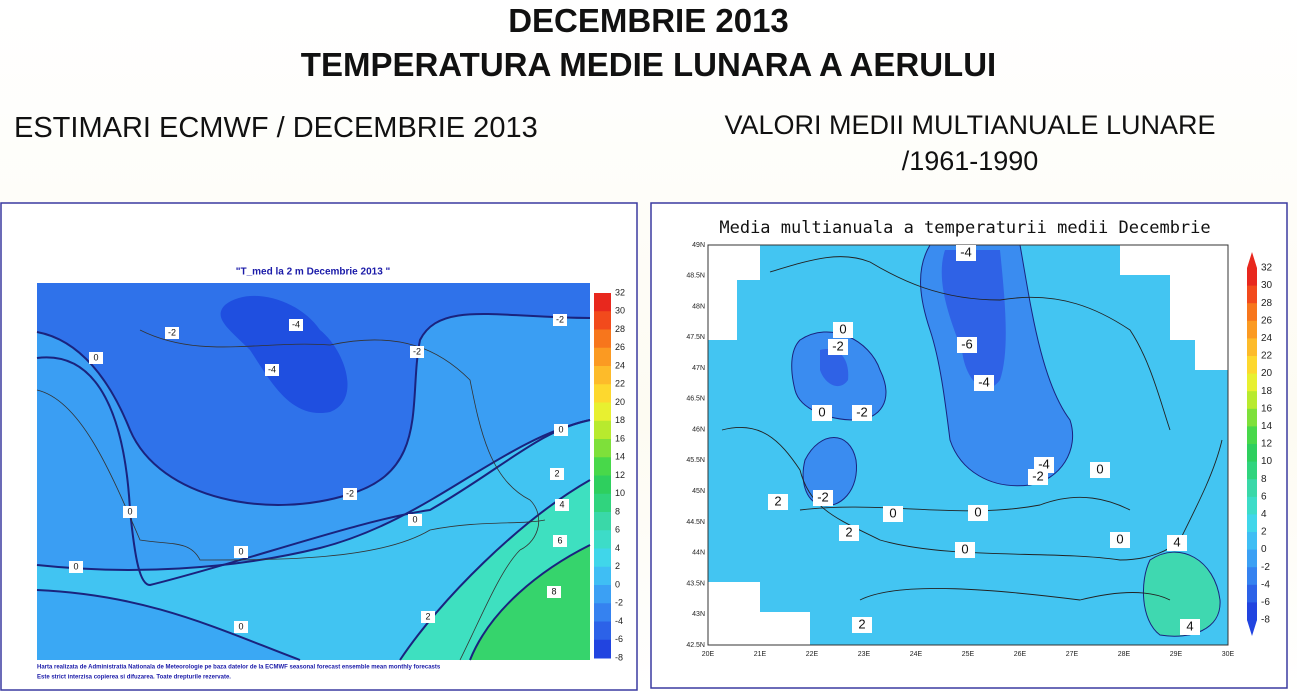 Image resolution: width=1297 pixels, height=700 pixels. What do you see at coordinates (617, 548) in the screenshot?
I see `colorbar-label: 4` at bounding box center [617, 548].